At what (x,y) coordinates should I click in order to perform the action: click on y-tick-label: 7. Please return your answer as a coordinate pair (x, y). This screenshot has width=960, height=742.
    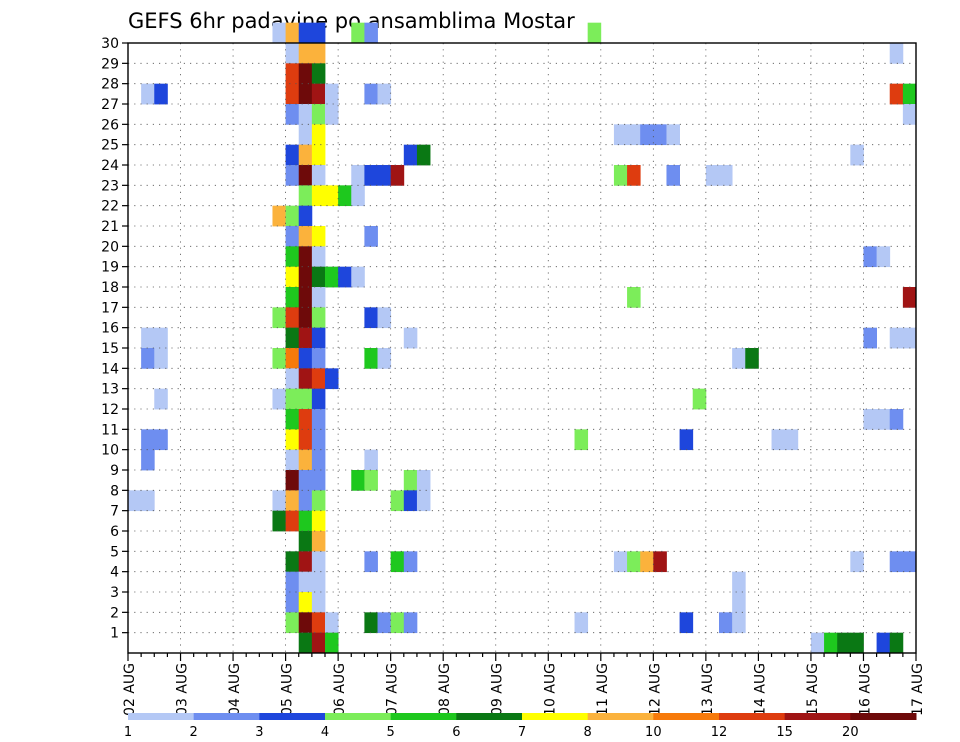
    Looking at the image, I should click on (114, 512).